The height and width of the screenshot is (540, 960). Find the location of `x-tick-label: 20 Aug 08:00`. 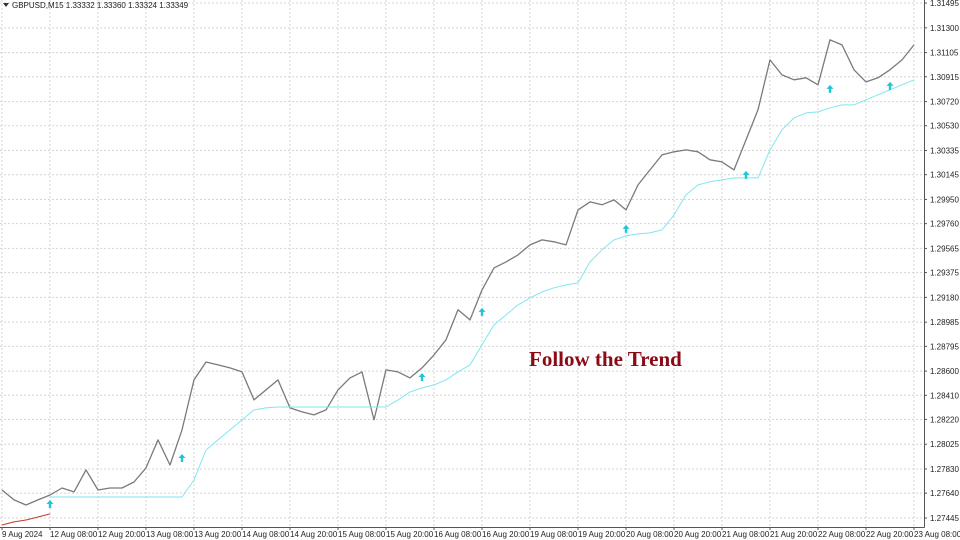

x-tick-label: 20 Aug 08:00 is located at coordinates (650, 534).